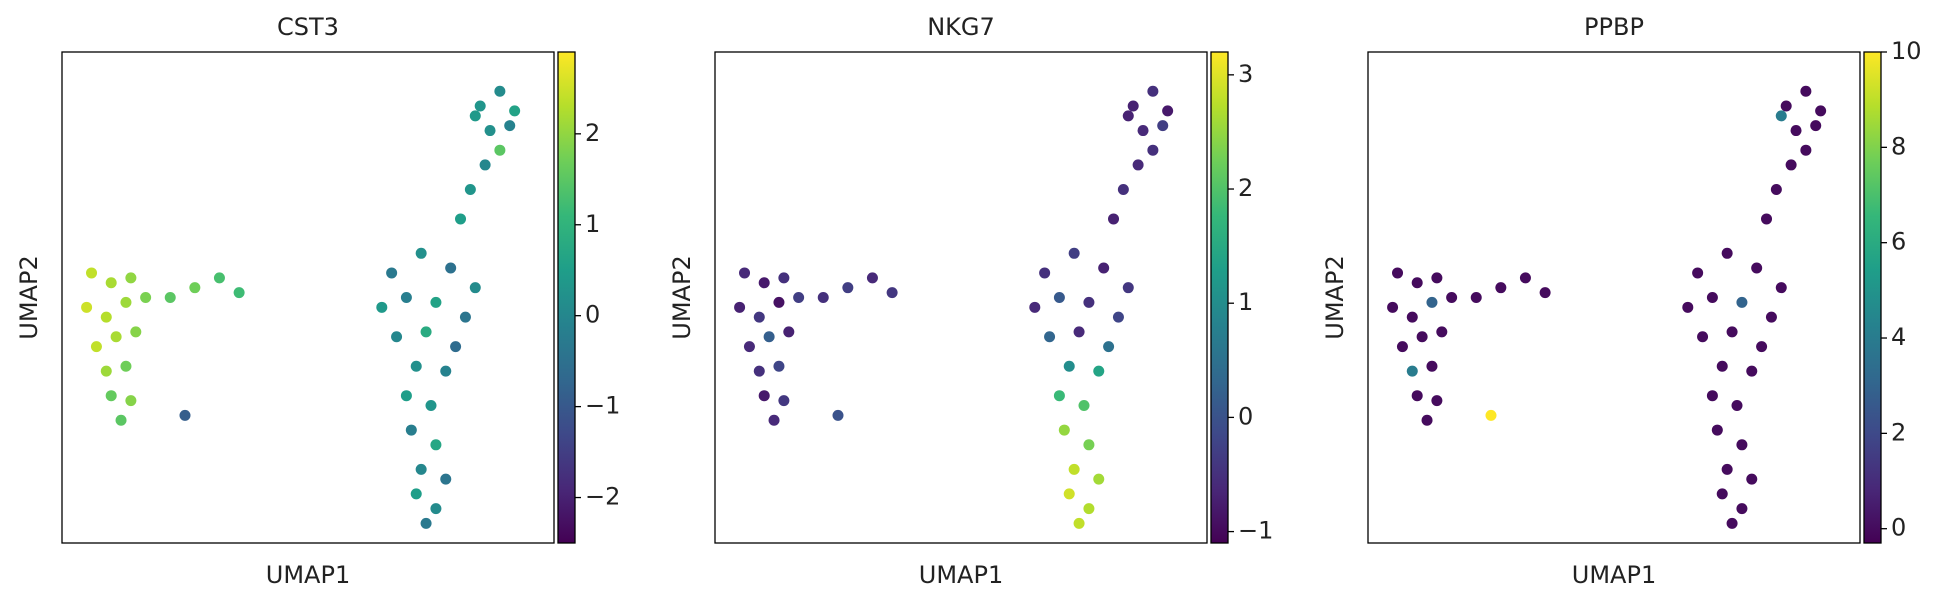 This screenshot has width=1953, height=606. I want to click on colorbar-tick-label: 4, so click(1898, 337).